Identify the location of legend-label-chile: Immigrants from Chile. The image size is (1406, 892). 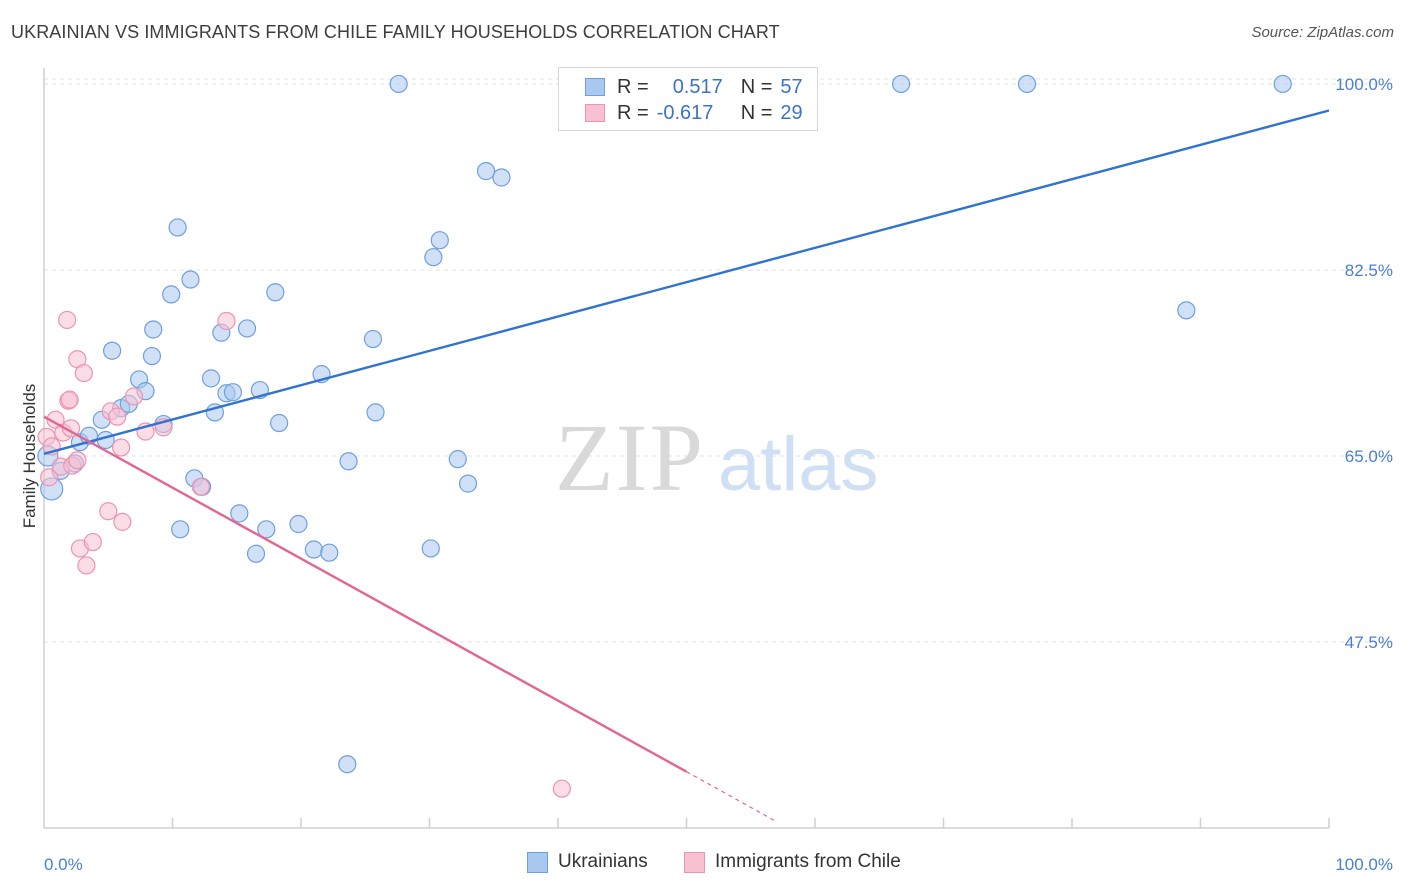
(808, 861).